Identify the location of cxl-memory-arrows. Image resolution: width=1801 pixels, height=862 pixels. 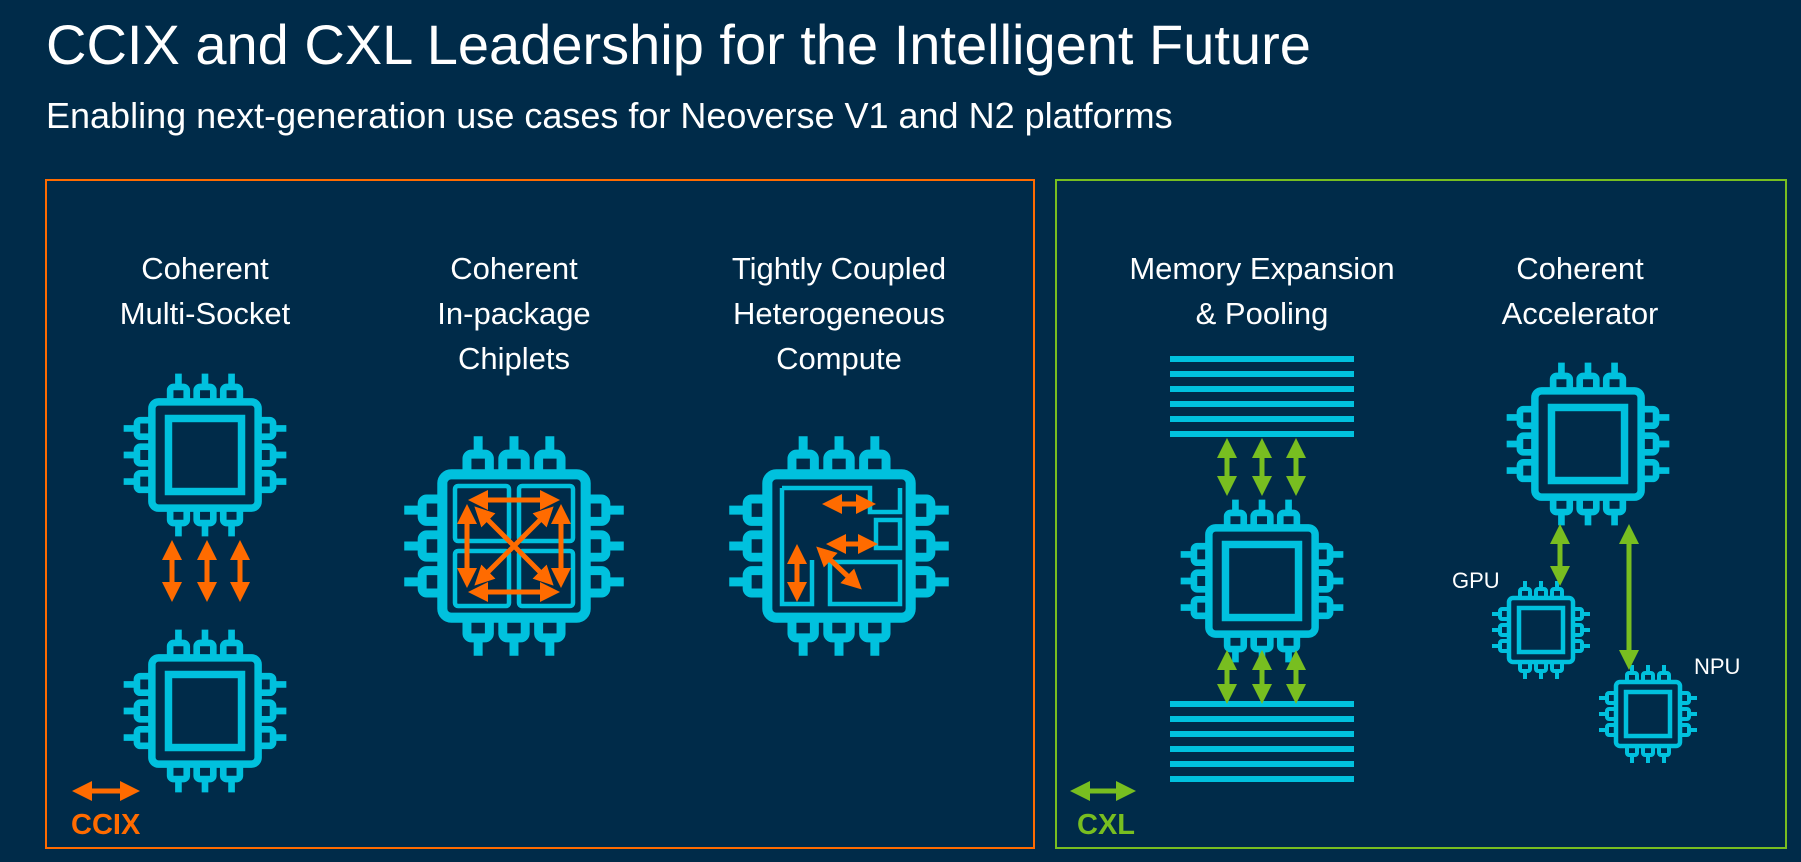
(1261, 571).